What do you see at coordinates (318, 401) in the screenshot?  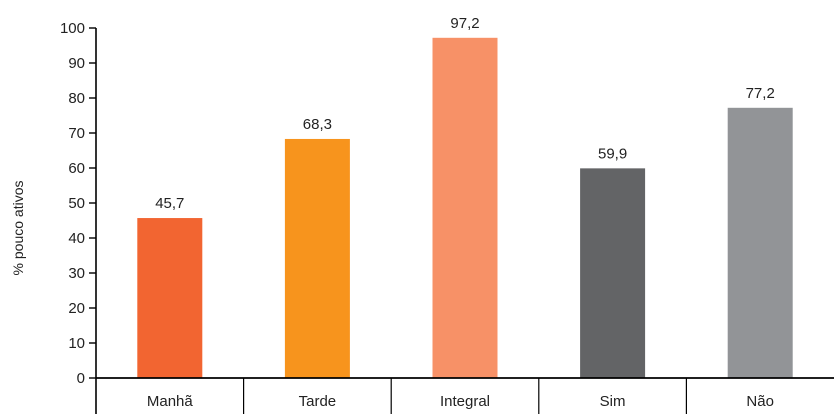 I see `category-label: Tarde` at bounding box center [318, 401].